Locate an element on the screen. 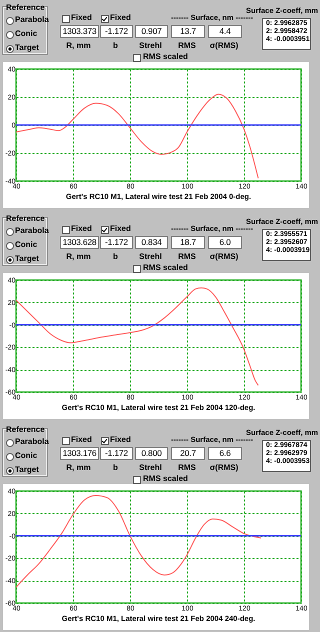  text: 13.7 is located at coordinates (188, 31).